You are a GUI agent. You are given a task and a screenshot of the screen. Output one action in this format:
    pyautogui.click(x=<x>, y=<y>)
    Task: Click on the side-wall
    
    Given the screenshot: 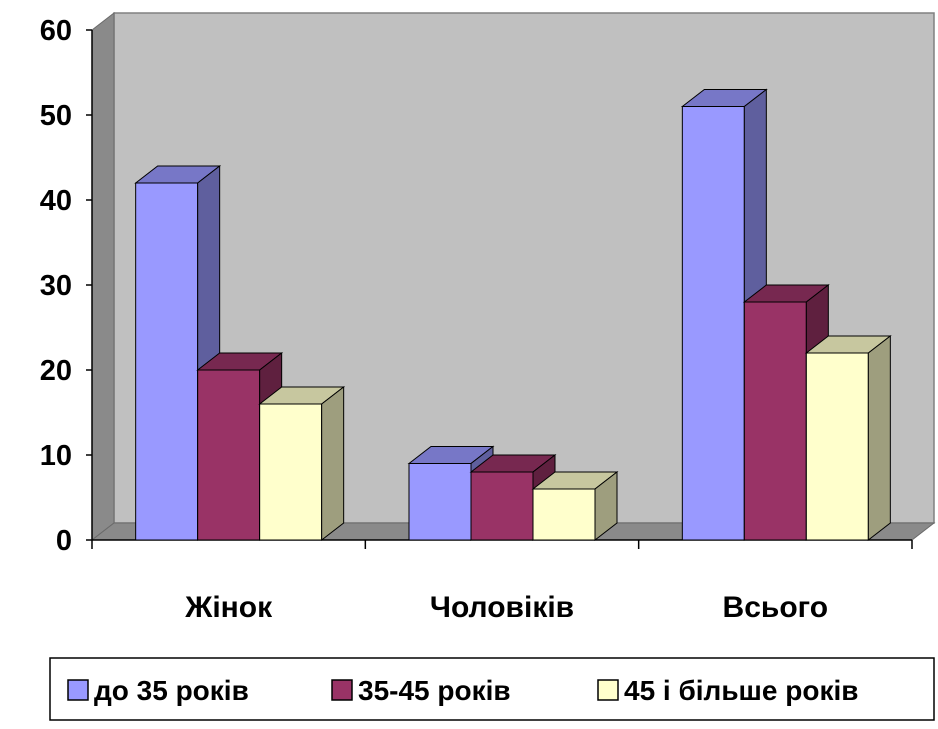 What is the action you would take?
    pyautogui.click(x=103, y=276)
    